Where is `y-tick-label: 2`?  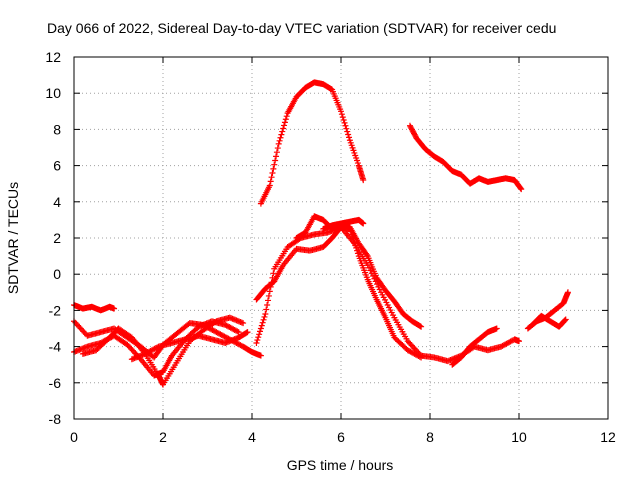
y-tick-label: 2 is located at coordinates (57, 238).